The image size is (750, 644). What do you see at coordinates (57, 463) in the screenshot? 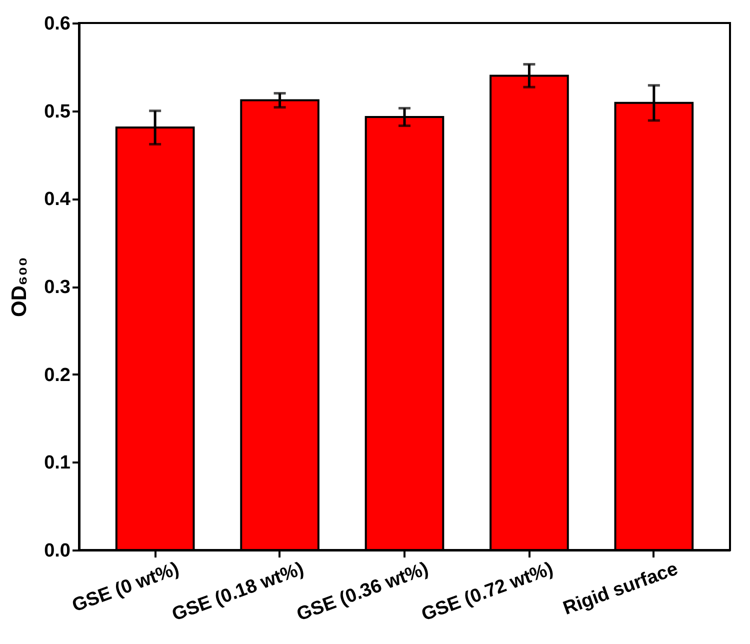
I see `y-tick-label: 0.1` at bounding box center [57, 463].